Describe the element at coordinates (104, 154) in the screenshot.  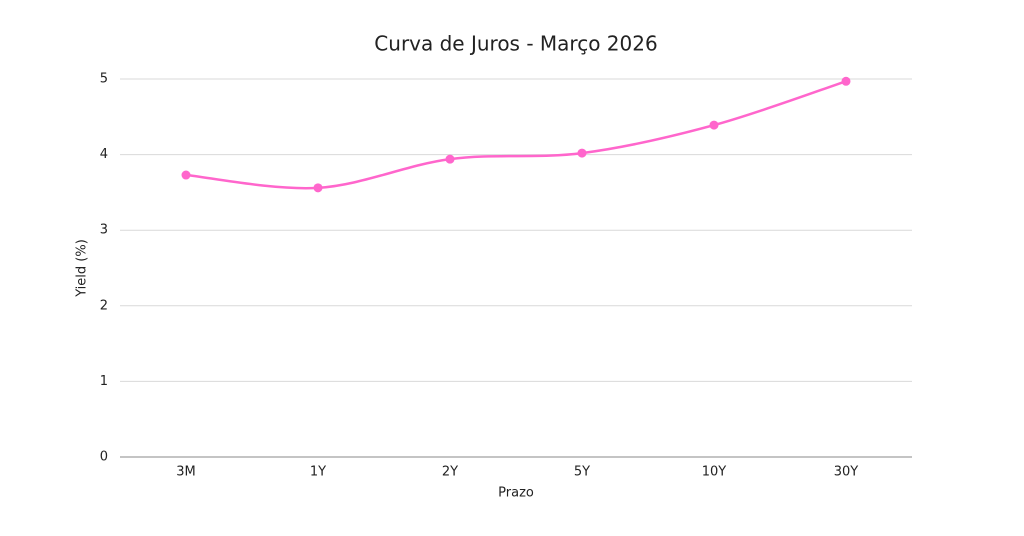
I see `y-tick-label: 4` at that location.